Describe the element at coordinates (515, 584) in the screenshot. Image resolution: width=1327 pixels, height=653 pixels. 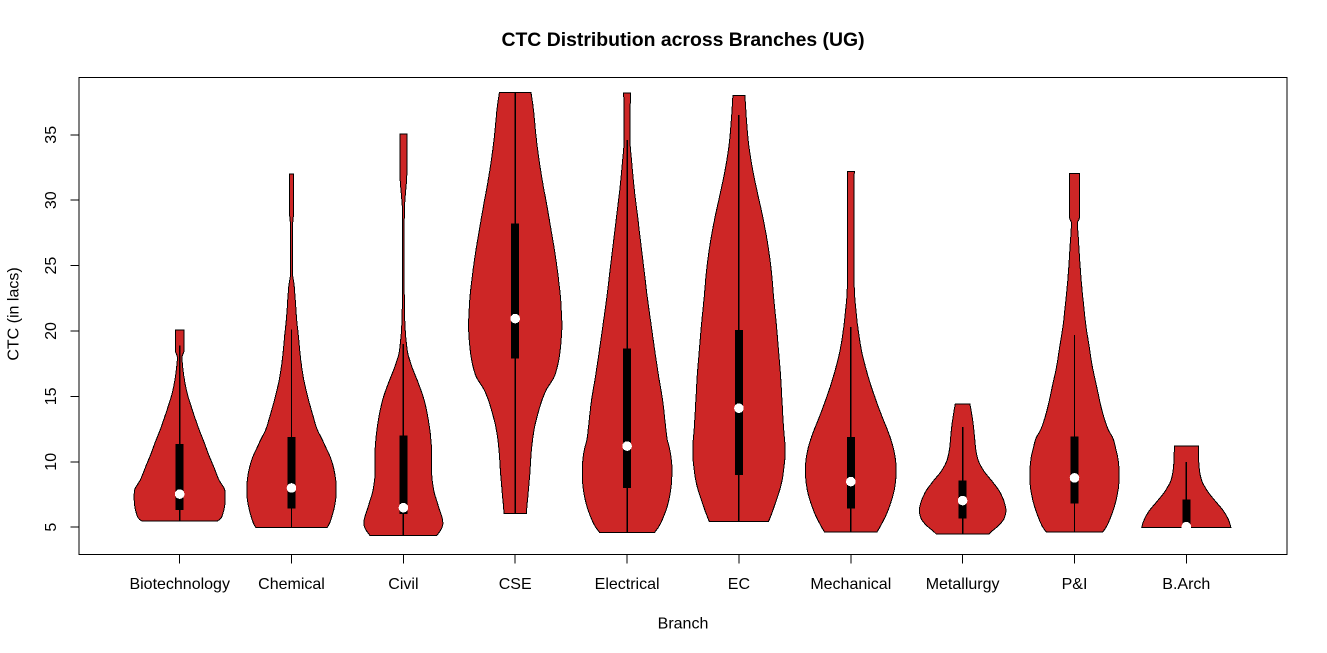
I see `svg-text: CSE` at that location.